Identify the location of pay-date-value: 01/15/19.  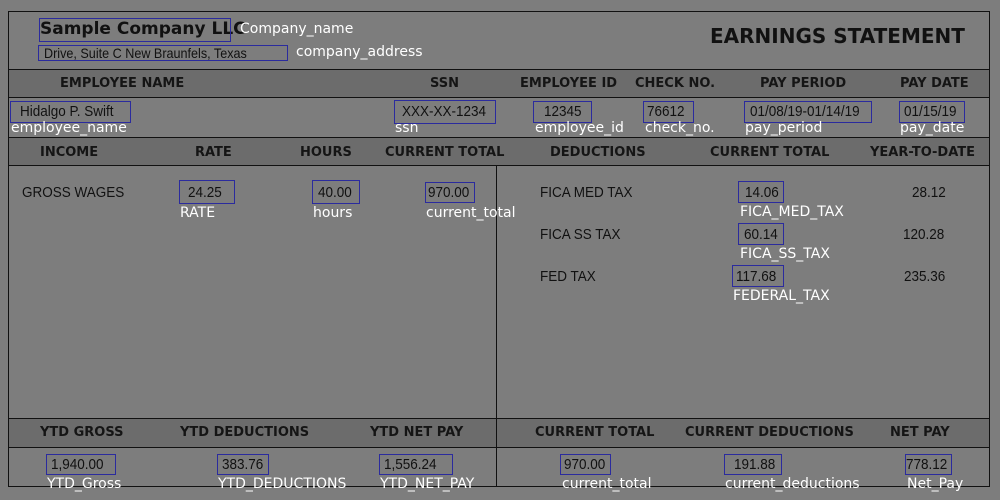
(930, 111).